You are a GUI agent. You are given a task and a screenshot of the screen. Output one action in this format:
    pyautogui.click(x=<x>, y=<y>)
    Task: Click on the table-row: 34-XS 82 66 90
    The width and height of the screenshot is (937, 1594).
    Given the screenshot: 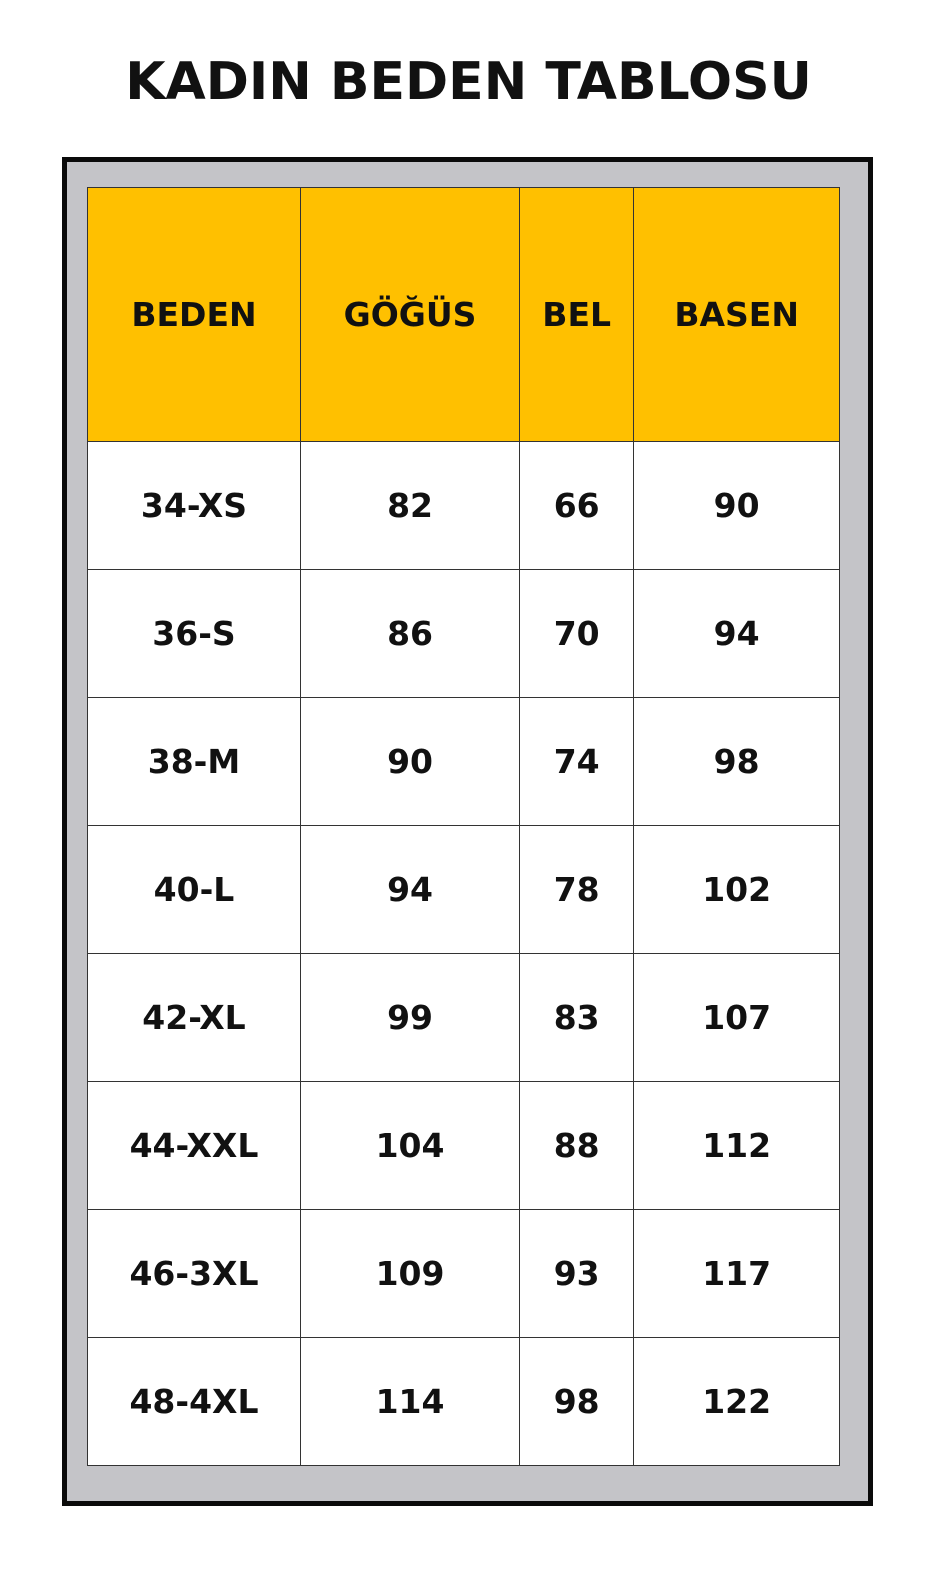 What is the action you would take?
    pyautogui.click(x=463, y=505)
    